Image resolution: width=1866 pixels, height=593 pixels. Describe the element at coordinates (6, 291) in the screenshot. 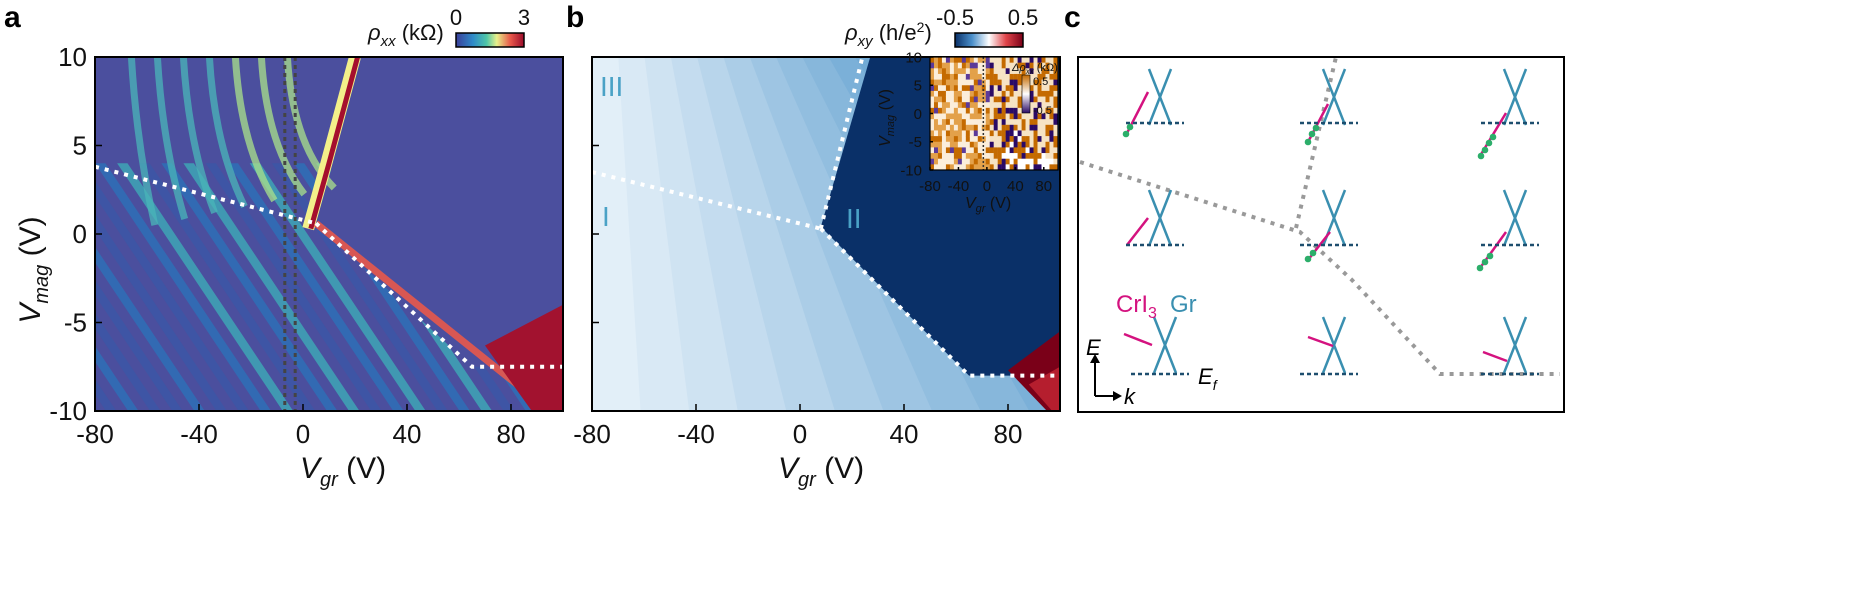

I see `panel-a-diagonal-stripe` at that location.